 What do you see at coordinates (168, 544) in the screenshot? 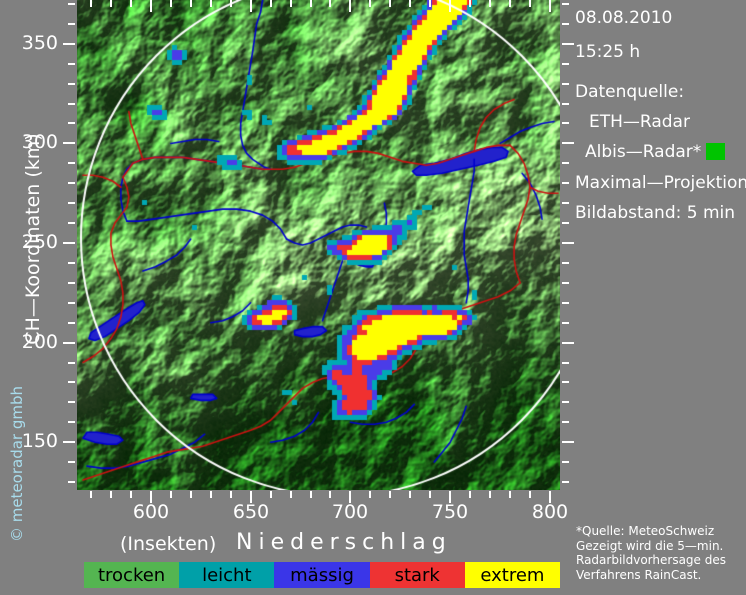
I see `caption-insects: (Insekten)` at bounding box center [168, 544].